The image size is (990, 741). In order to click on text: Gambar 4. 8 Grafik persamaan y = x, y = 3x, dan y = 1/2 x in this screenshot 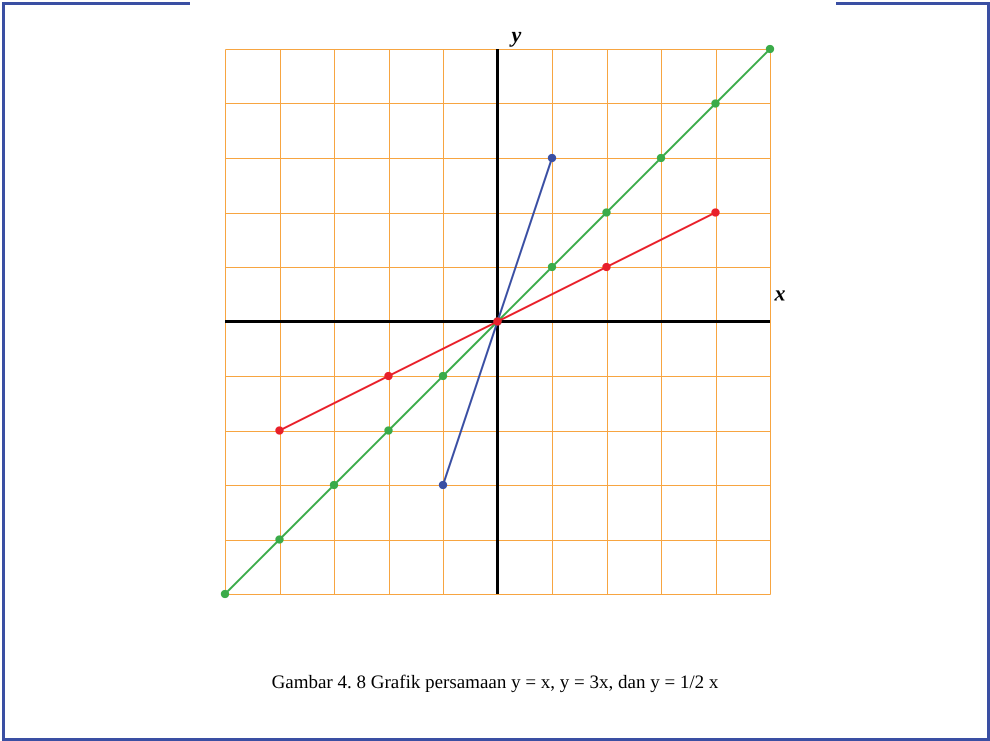, I will do `click(495, 683)`.